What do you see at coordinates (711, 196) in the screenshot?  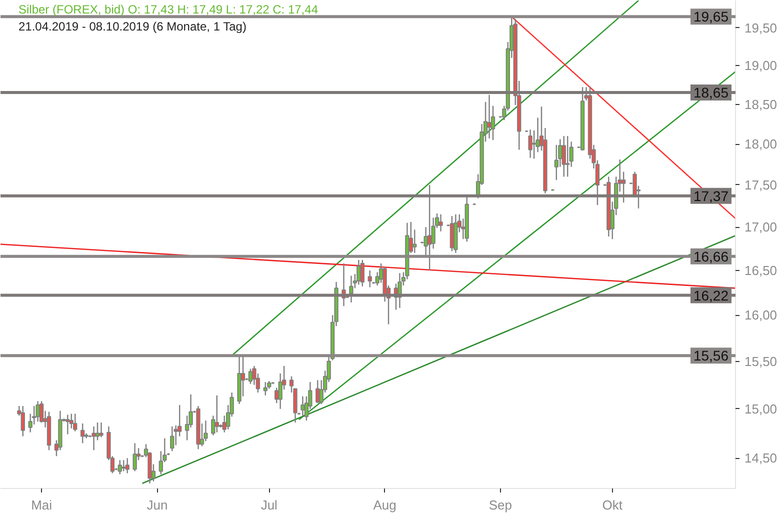 I see `ref-line-label: 17,37` at bounding box center [711, 196].